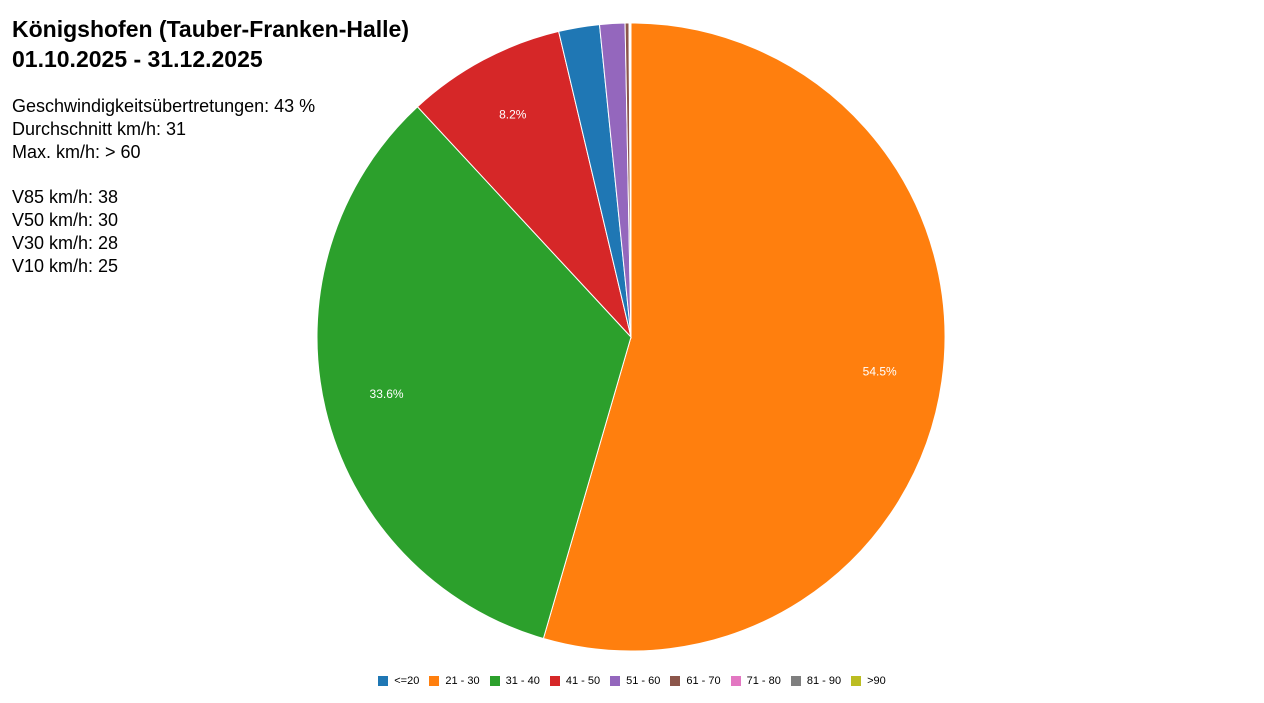 This screenshot has width=1264, height=703. I want to click on stat-v50: V50 km/h: 30, so click(65, 219).